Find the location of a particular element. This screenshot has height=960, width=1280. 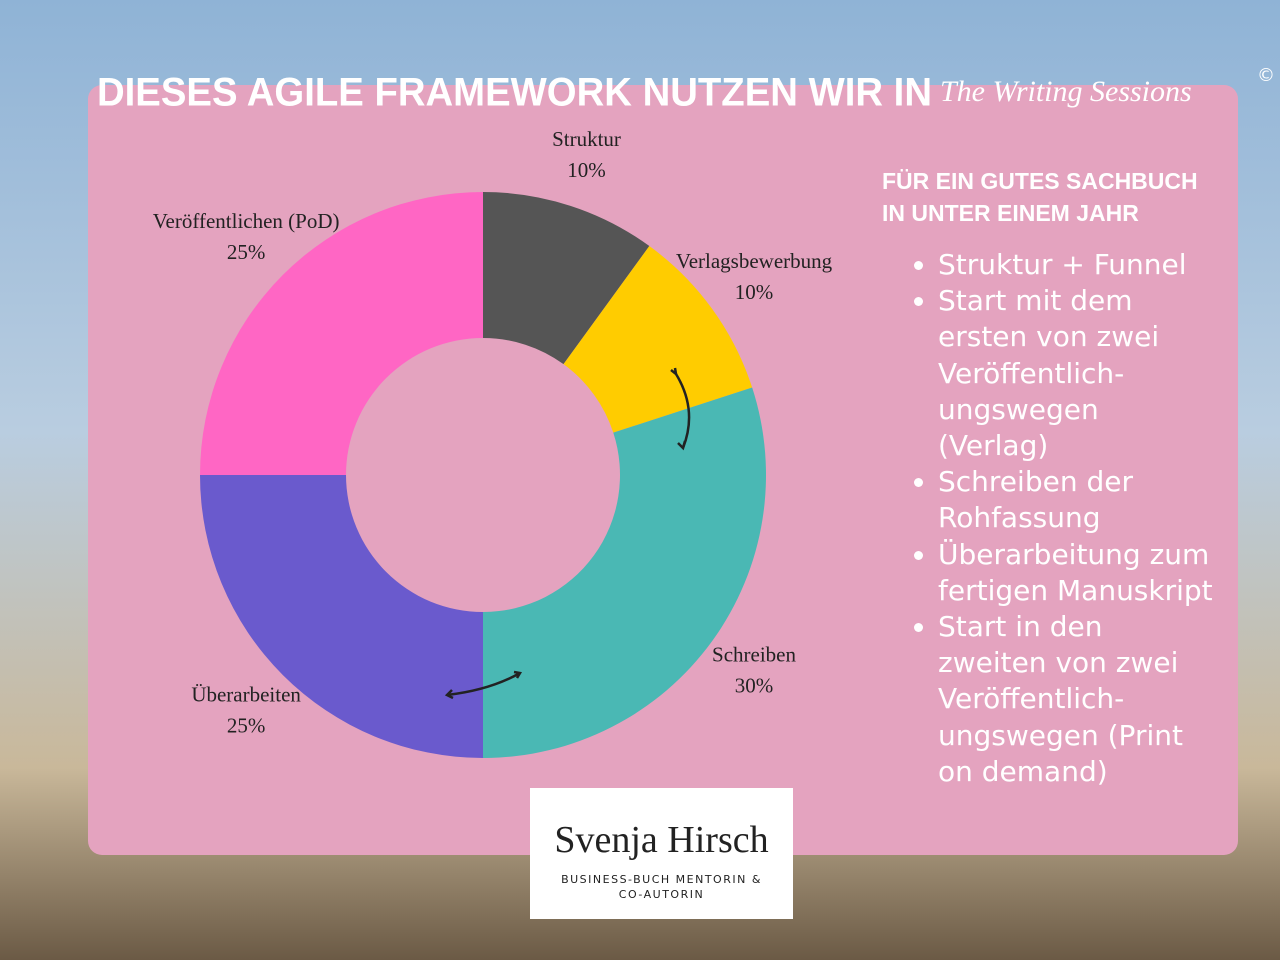

bullet-line: (Verlag) is located at coordinates (993, 446).